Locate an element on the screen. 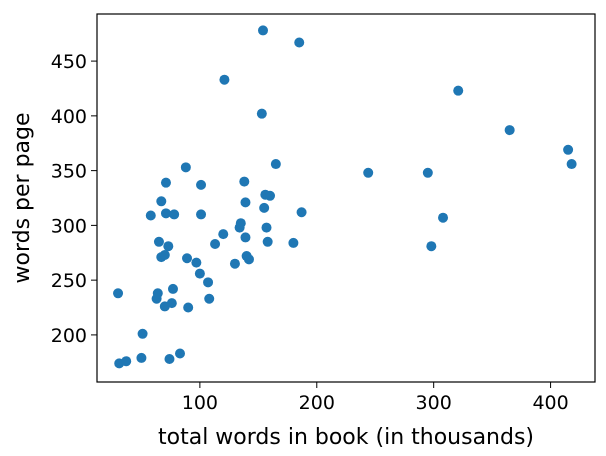 Image resolution: width=606 pixels, height=456 pixels. y-tick-label: 200 is located at coordinates (69, 336).